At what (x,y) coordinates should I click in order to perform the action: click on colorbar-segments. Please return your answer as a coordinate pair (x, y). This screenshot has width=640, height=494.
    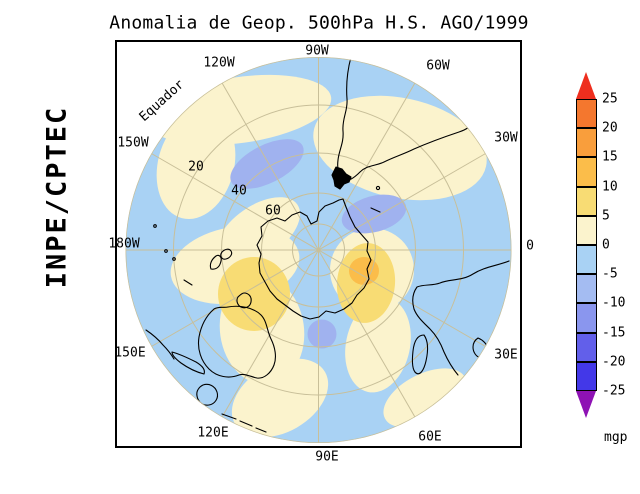
    Looking at the image, I should click on (586, 245).